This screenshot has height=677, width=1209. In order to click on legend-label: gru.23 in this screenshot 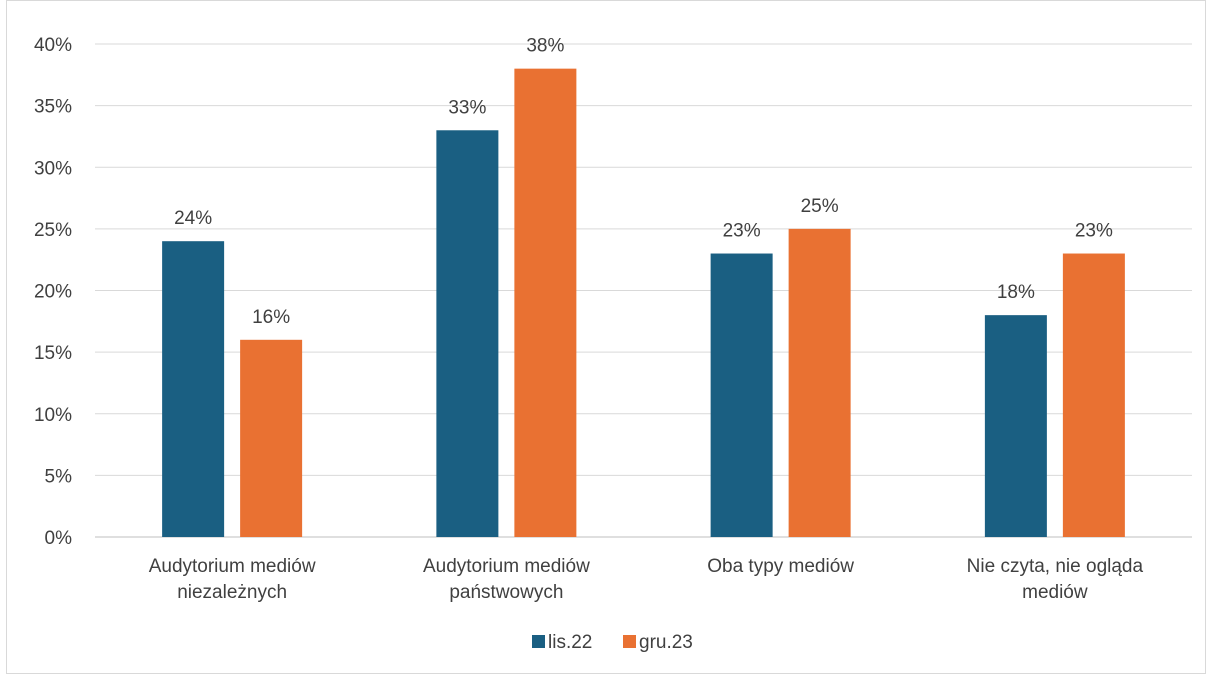, I will do `click(666, 642)`.